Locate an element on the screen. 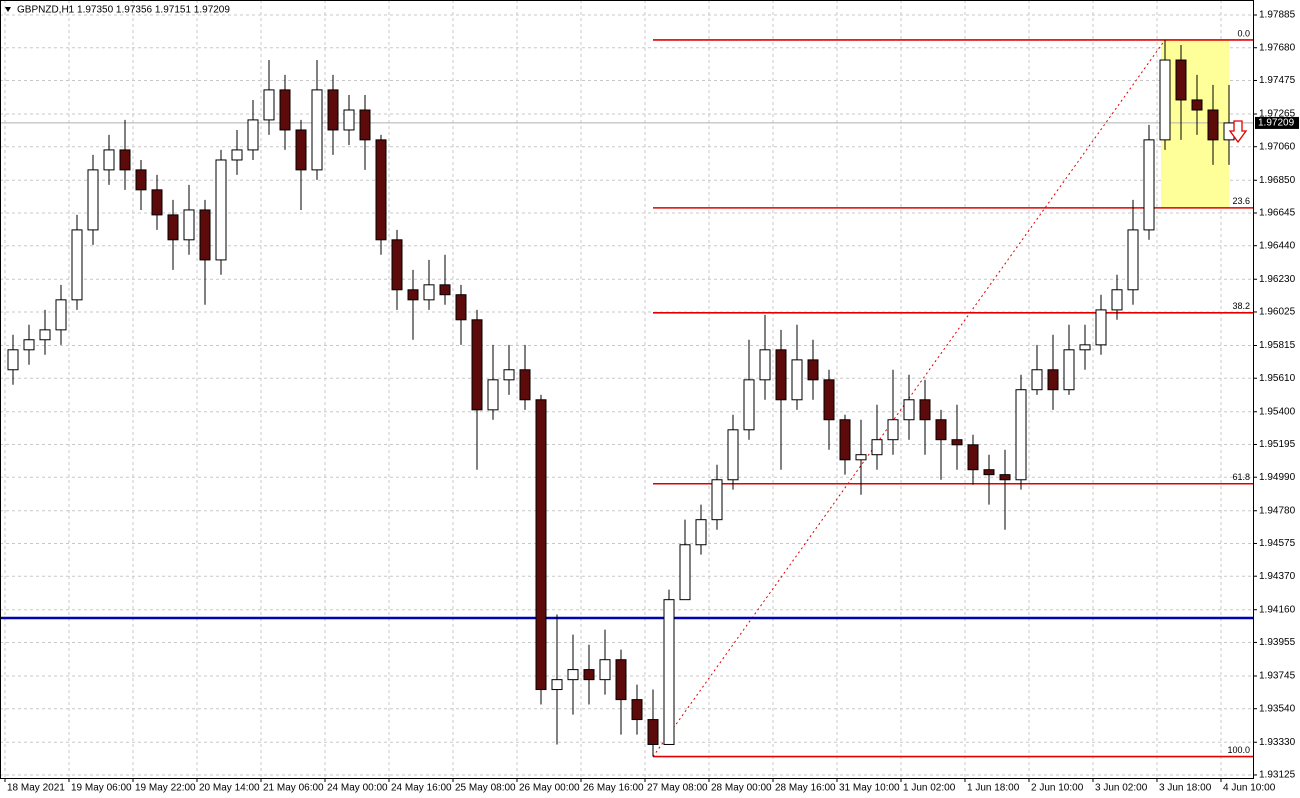 The image size is (1300, 798). y-tick-label: 1.96440 is located at coordinates (1277, 245).